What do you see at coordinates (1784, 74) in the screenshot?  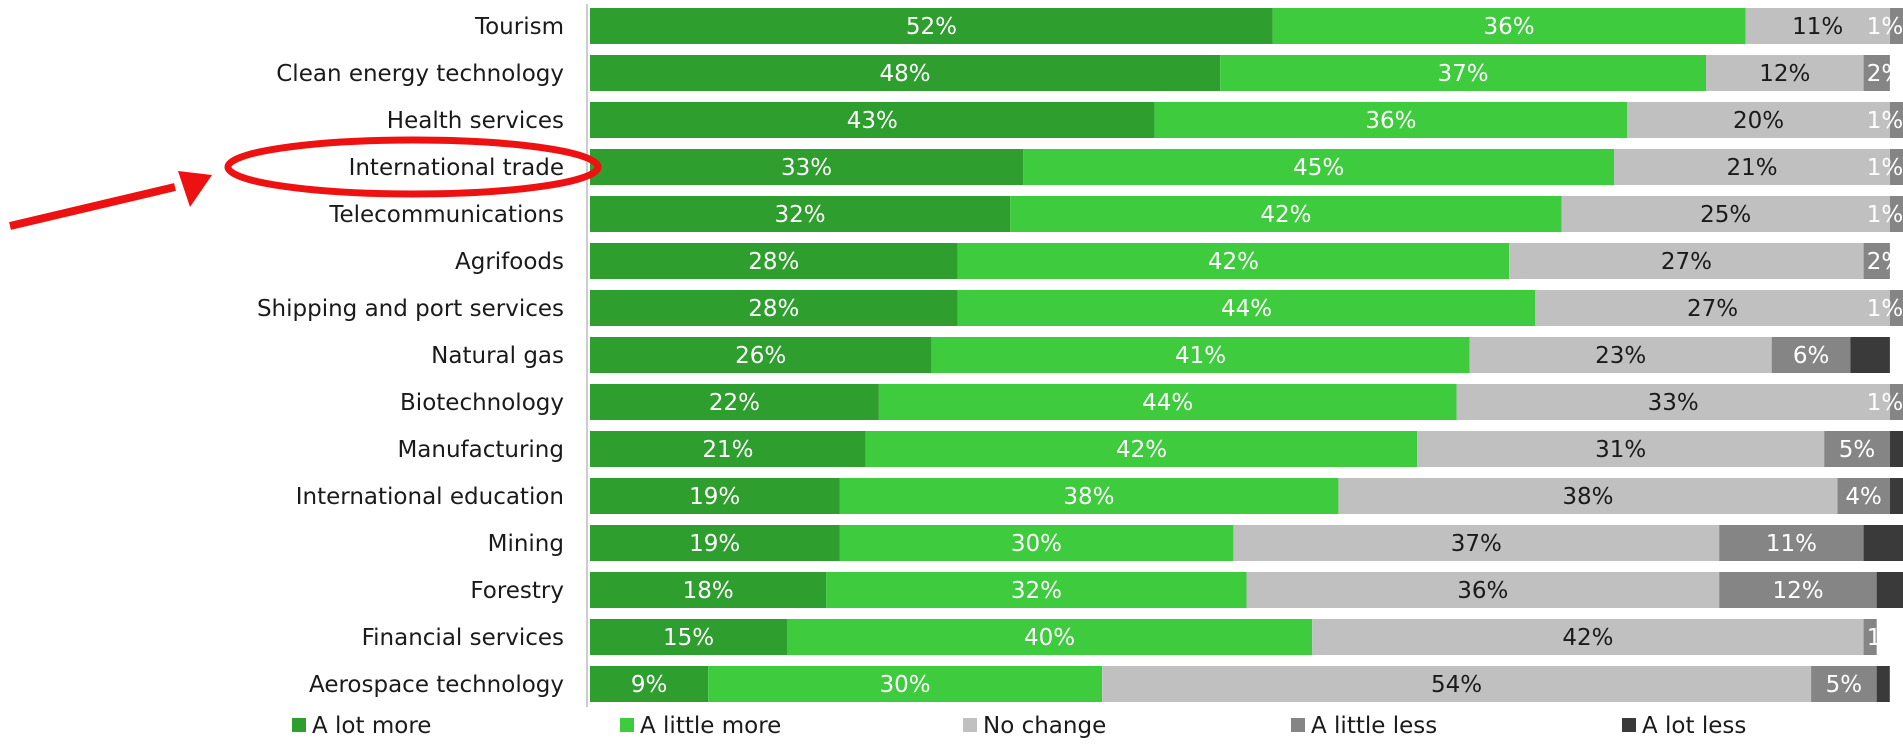 I see `data-label-clean-energy-technology-no-change: 12%` at bounding box center [1784, 74].